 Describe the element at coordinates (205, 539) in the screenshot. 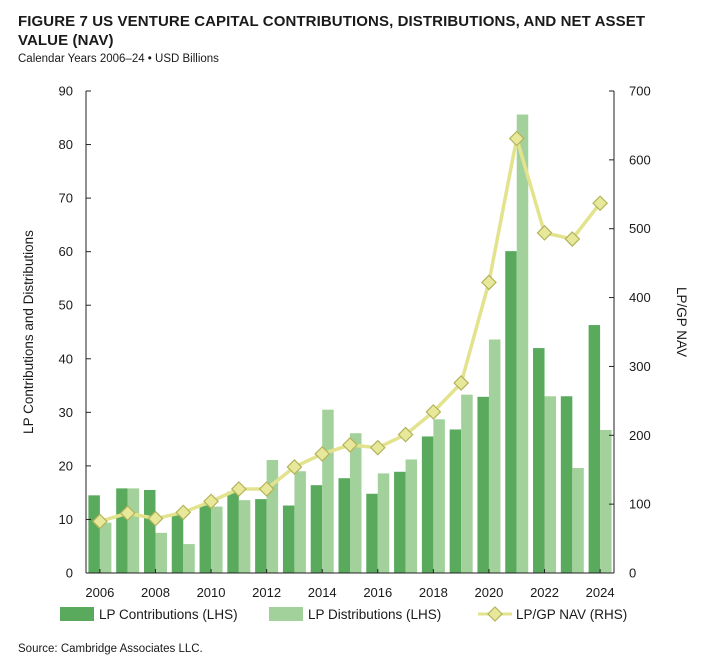

I see `bar-contributions-2010` at that location.